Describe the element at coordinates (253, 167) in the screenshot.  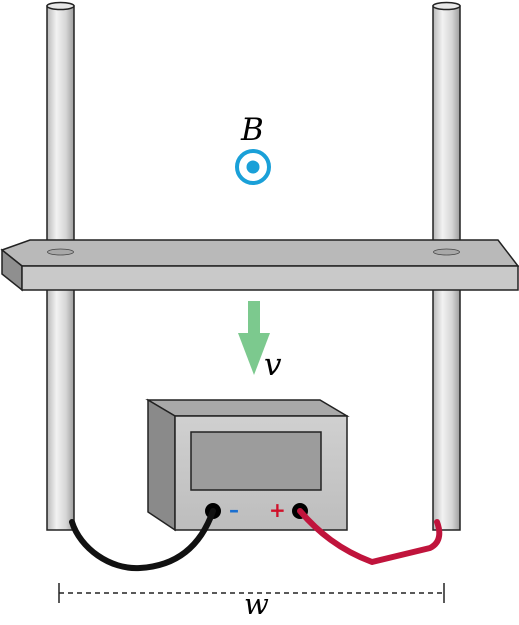
I see `dot-in-circle-out-of-page-icon` at that location.